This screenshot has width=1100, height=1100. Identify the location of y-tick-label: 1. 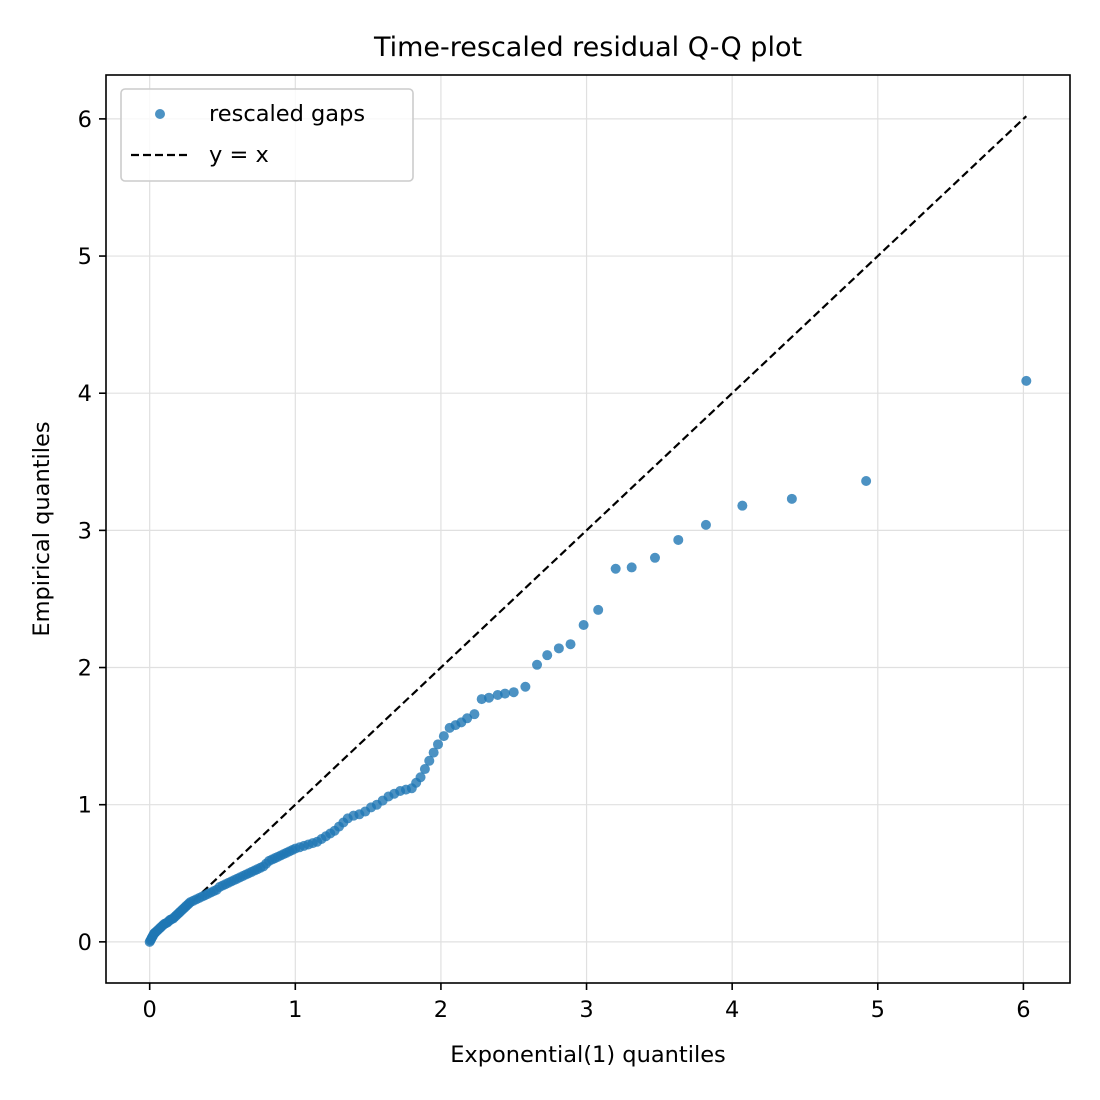
(85, 806).